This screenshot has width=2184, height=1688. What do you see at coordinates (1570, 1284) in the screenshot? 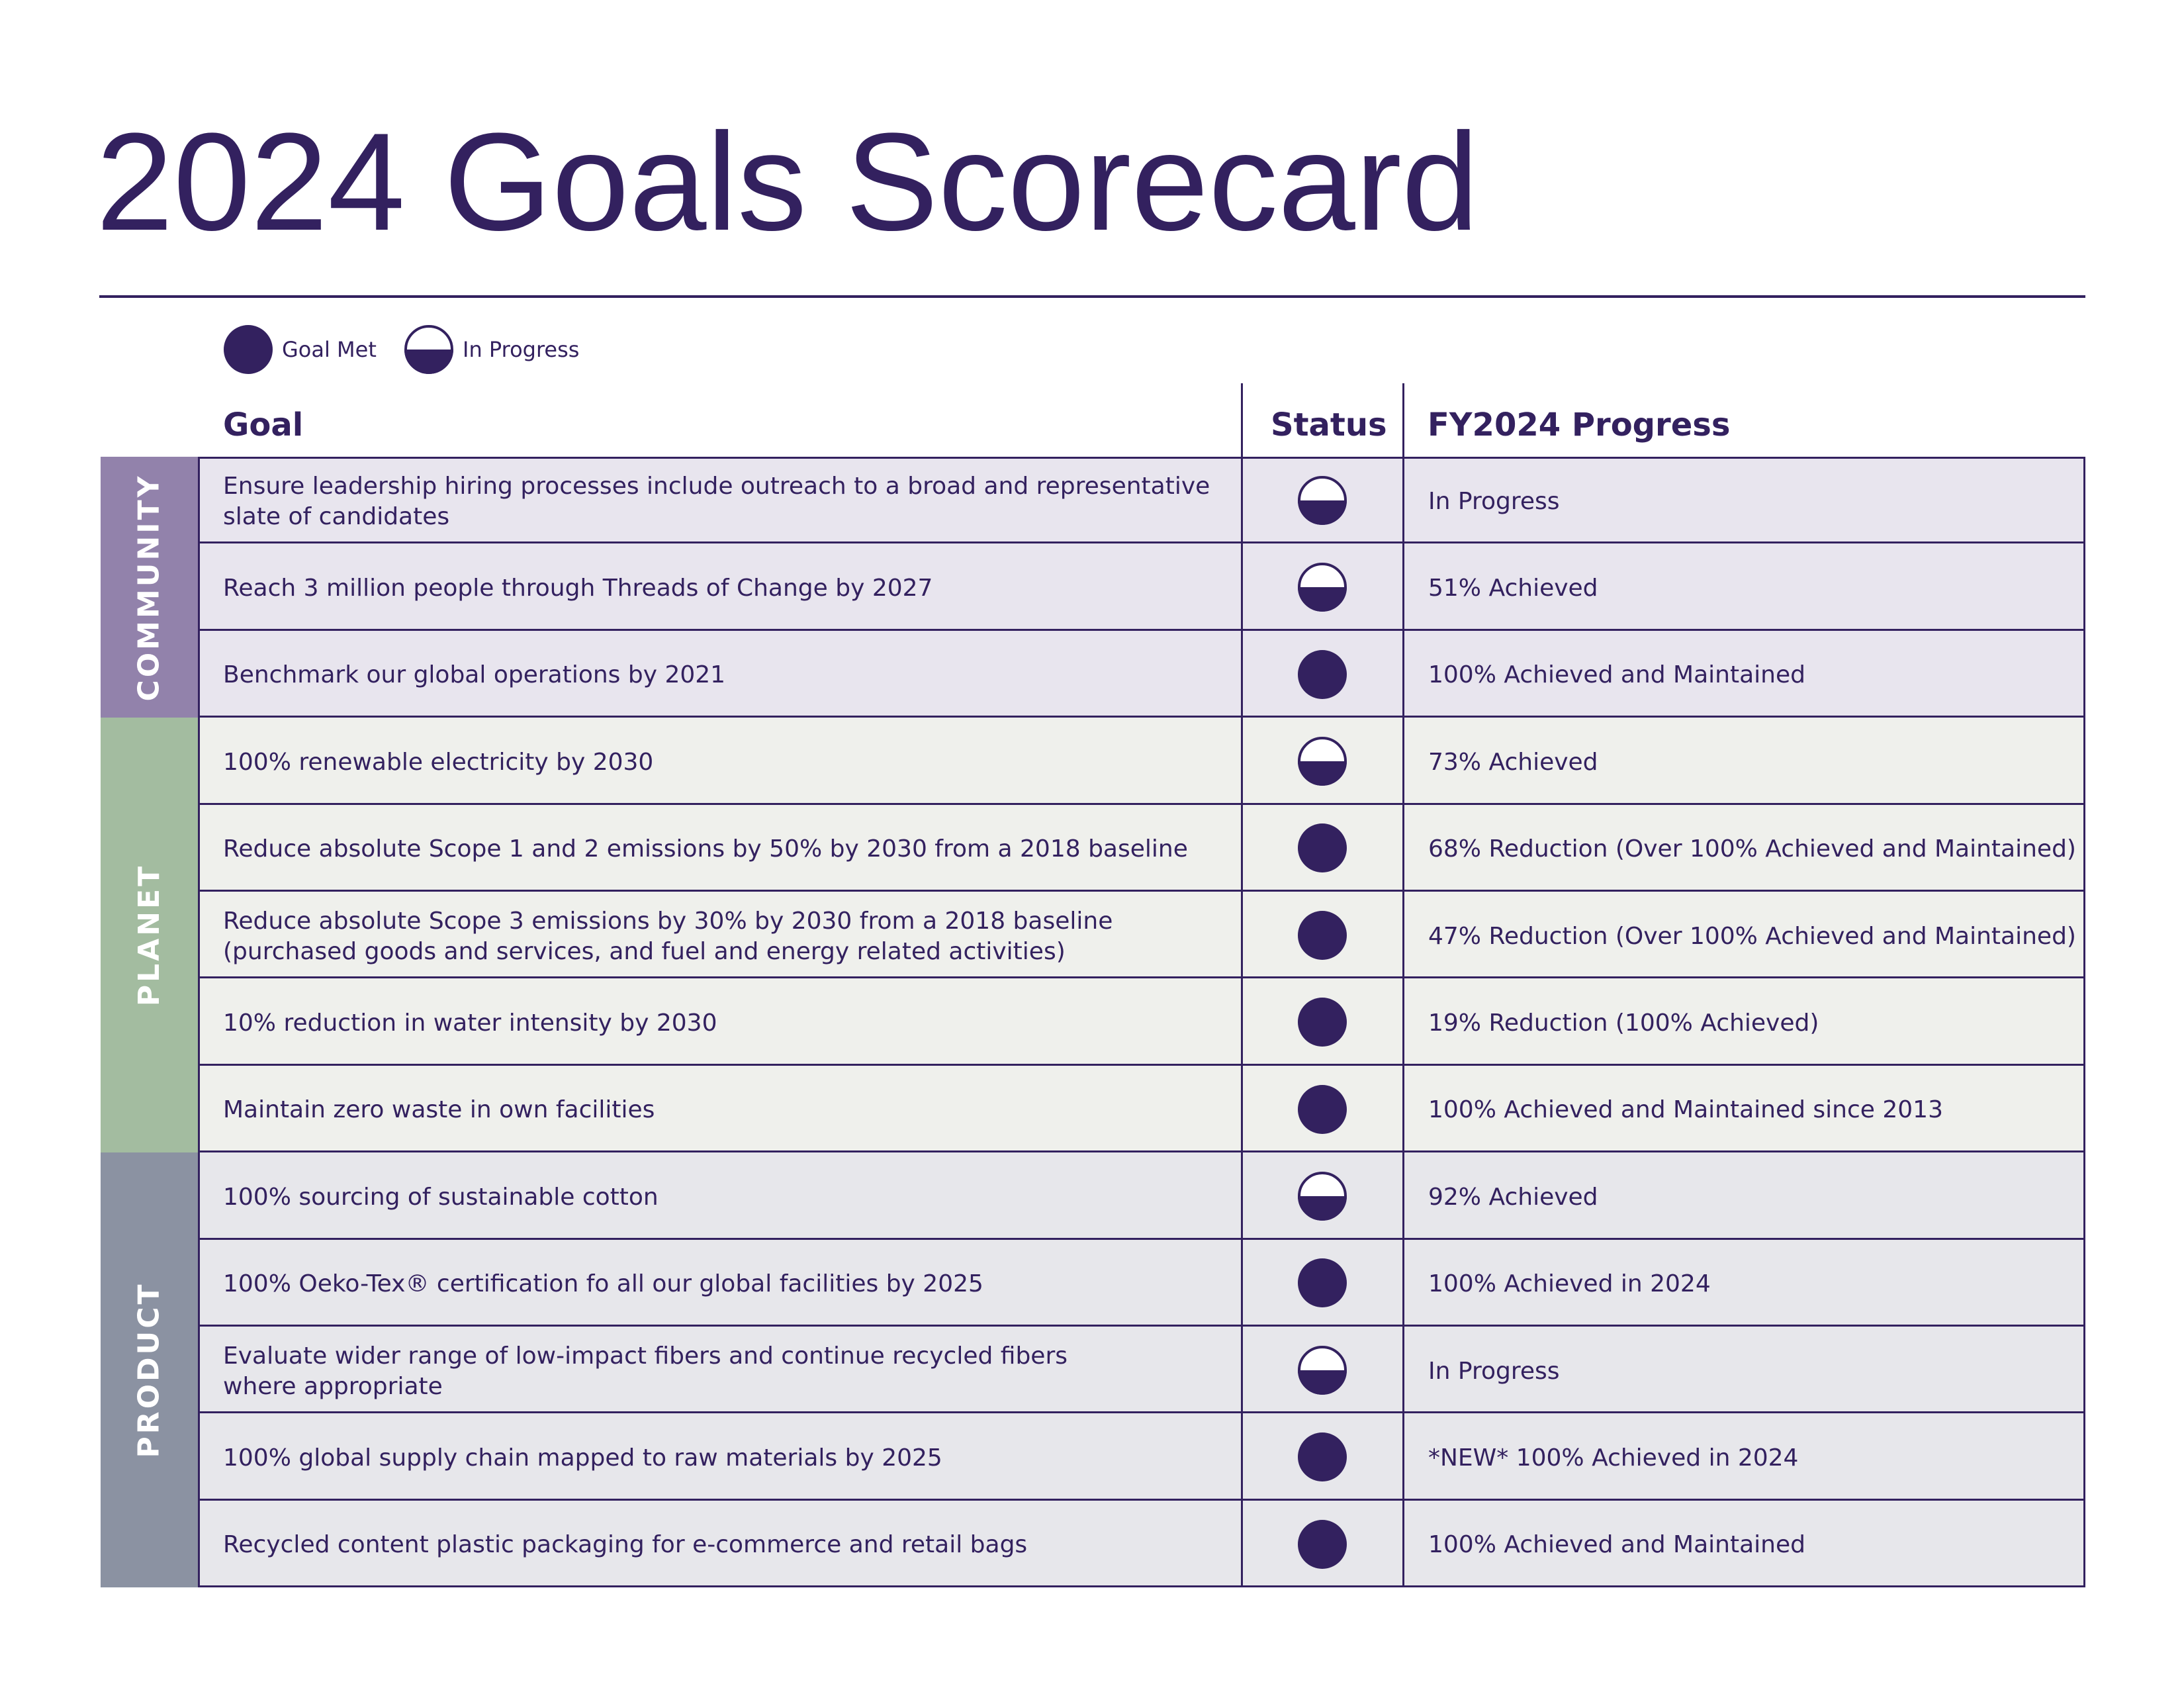
I see `progress-cell: 100% Achieved in 2024` at bounding box center [1570, 1284].